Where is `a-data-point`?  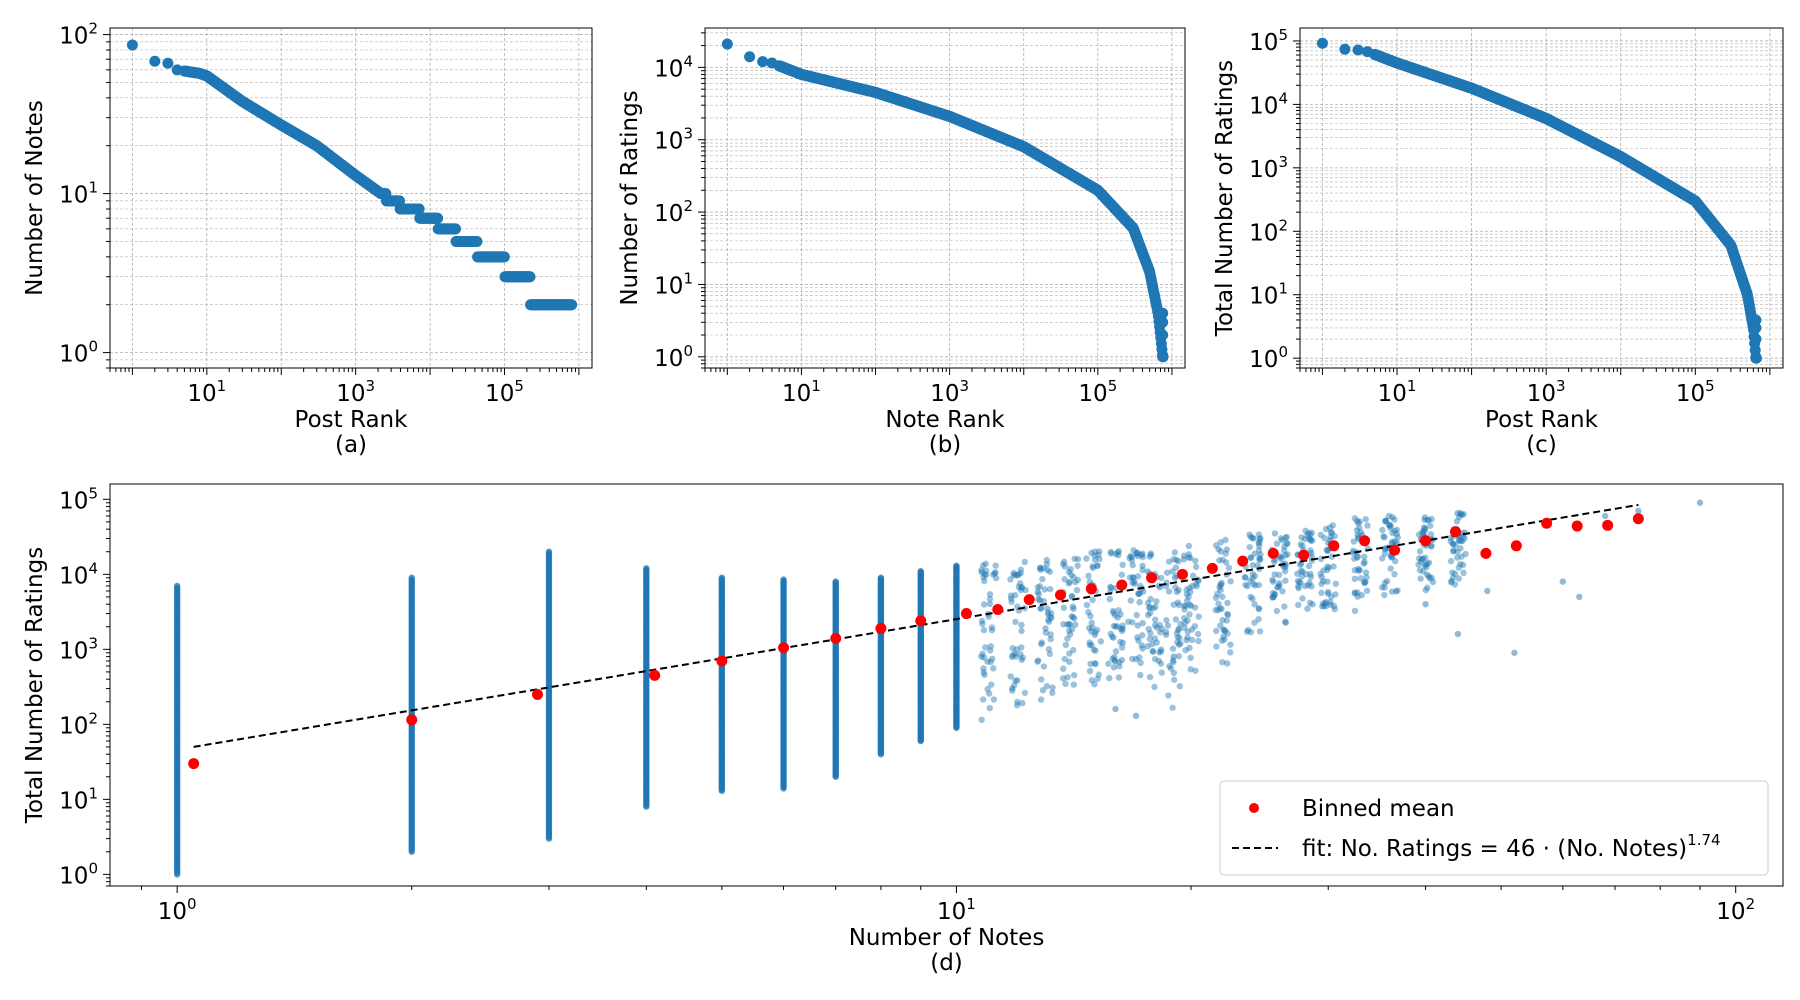 a-data-point is located at coordinates (572, 305).